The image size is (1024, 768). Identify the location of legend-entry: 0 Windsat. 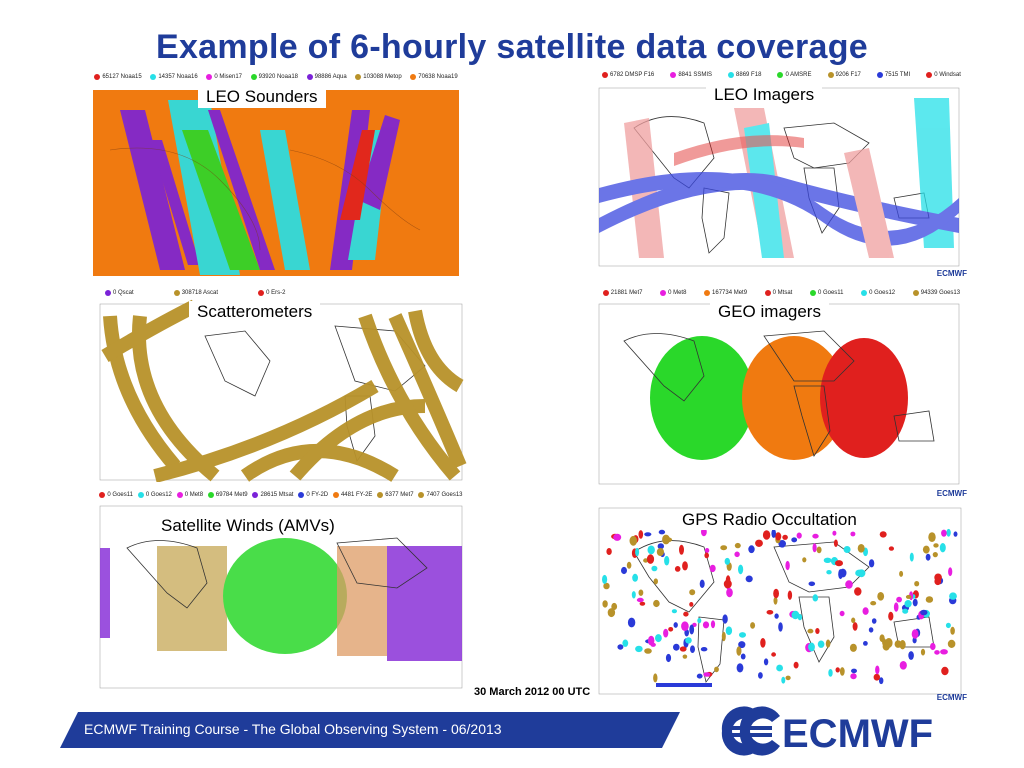
(943, 75).